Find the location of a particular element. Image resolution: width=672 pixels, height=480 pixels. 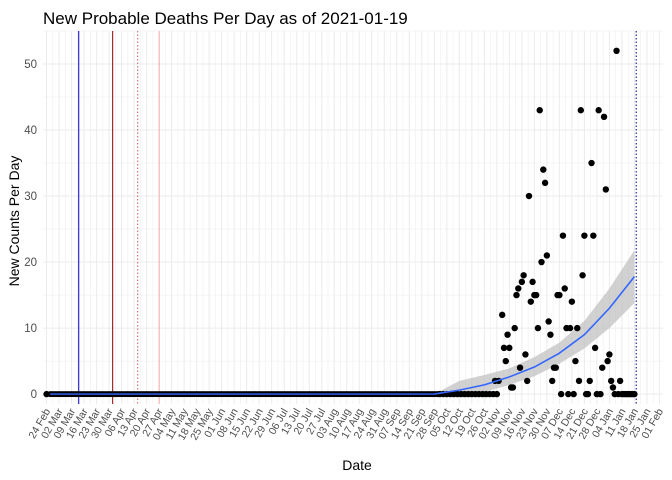

y-tick-label: 40 is located at coordinates (30, 131).